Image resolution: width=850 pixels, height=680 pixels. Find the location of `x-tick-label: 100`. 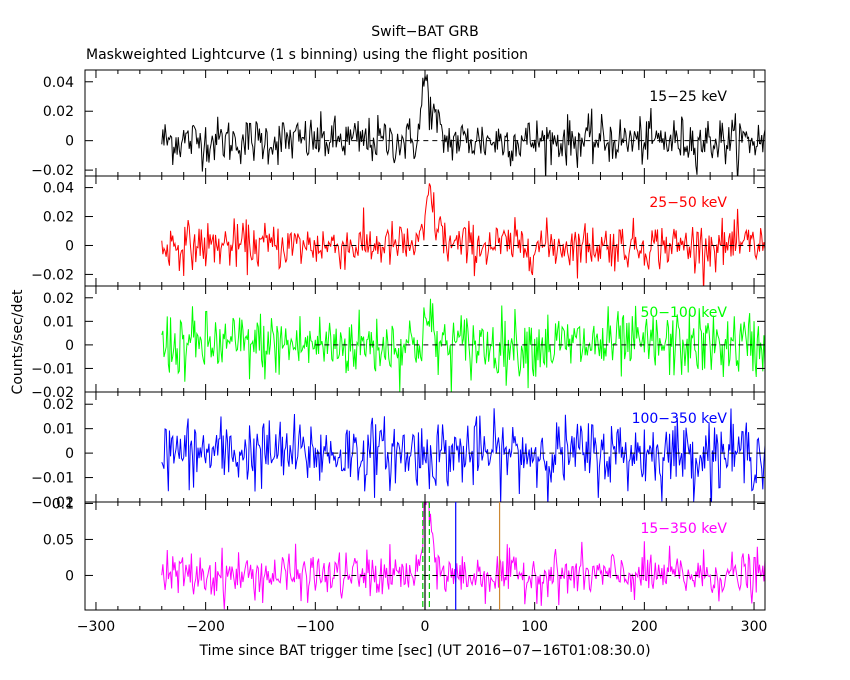

x-tick-label: 100 is located at coordinates (534, 627).